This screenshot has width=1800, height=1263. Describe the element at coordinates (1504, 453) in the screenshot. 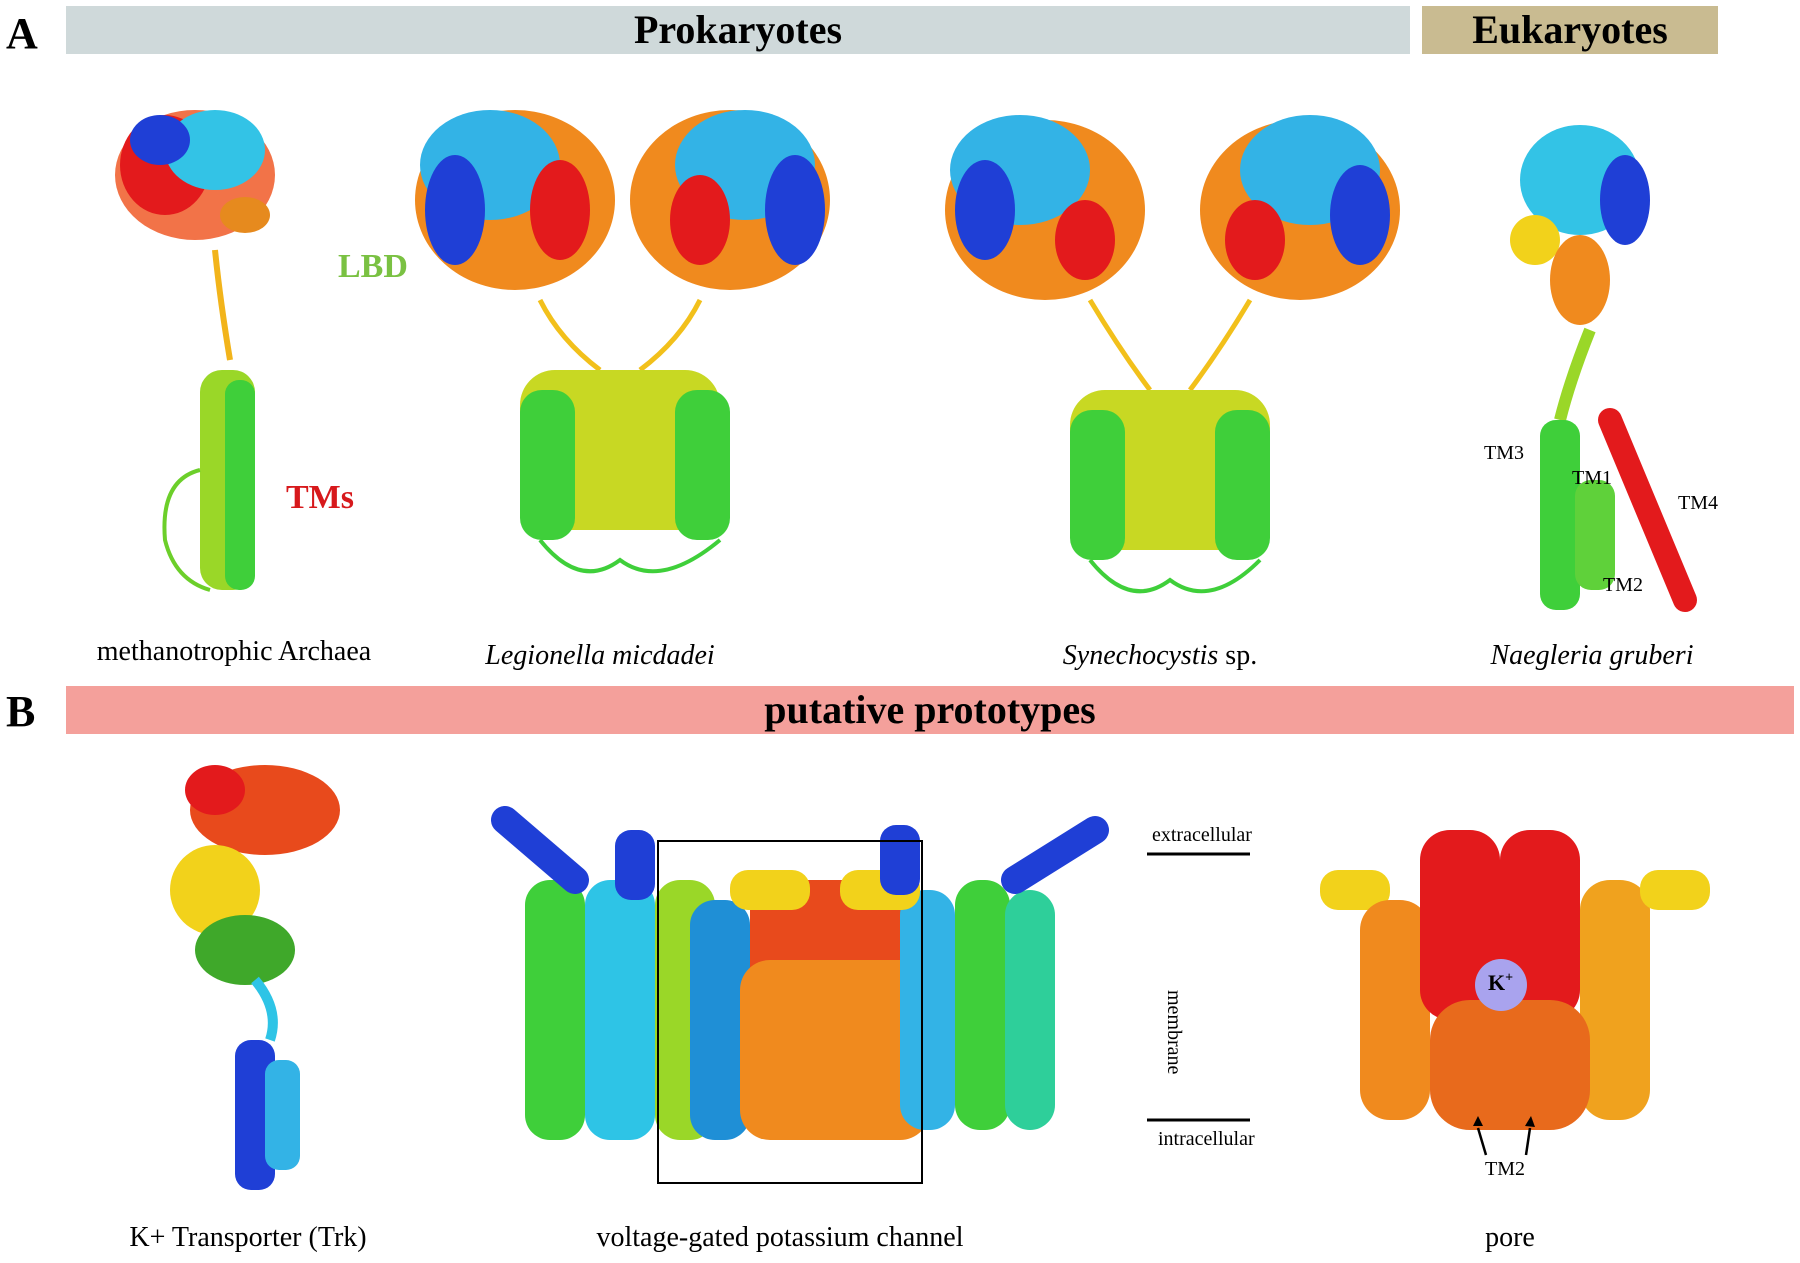

I see `tm3-label: TM3` at that location.